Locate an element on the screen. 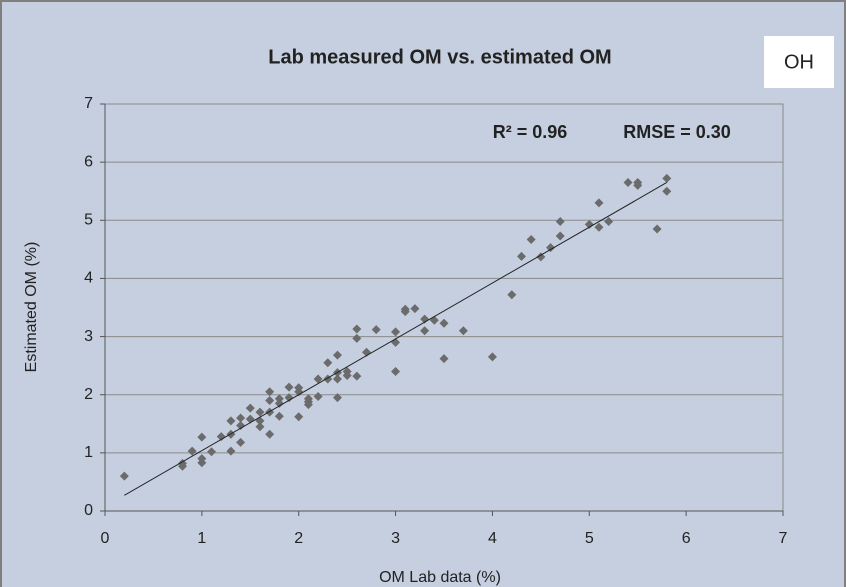 This screenshot has width=846, height=587. y-tick-label: 4 is located at coordinates (88, 278).